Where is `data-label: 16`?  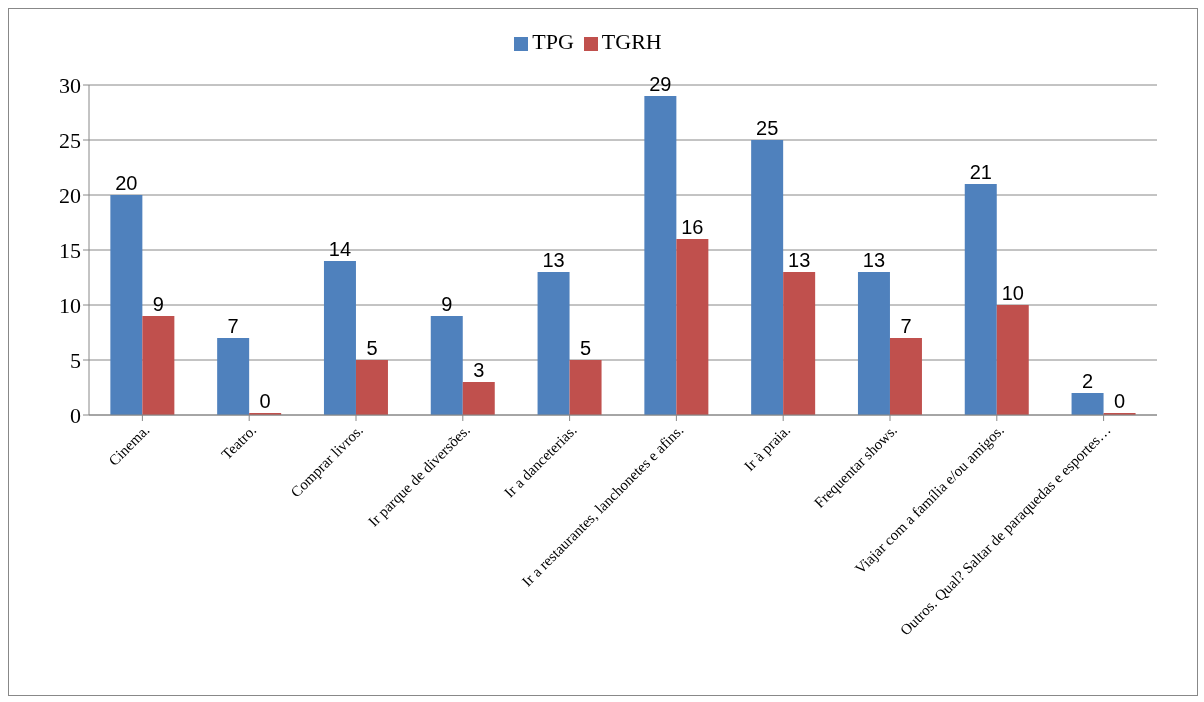 data-label: 16 is located at coordinates (692, 227).